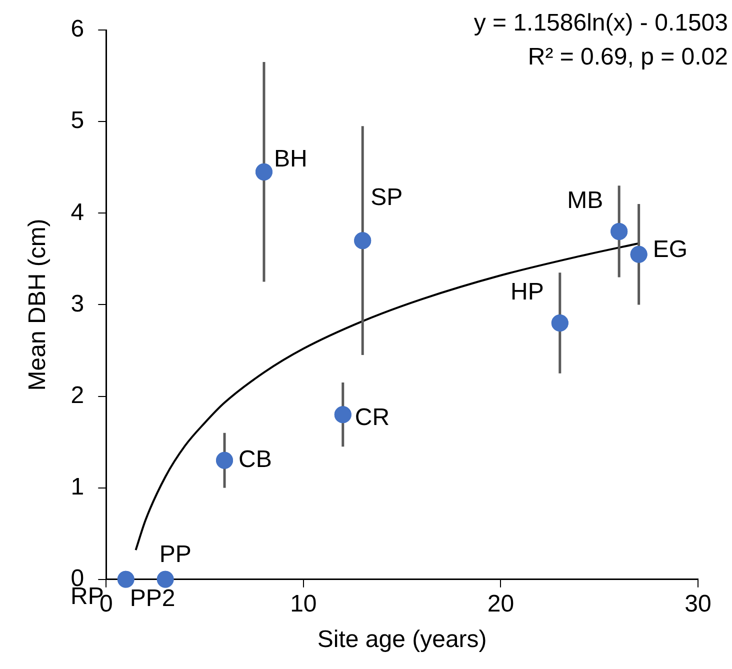  I want to click on y-tick-label: 1, so click(77, 486).